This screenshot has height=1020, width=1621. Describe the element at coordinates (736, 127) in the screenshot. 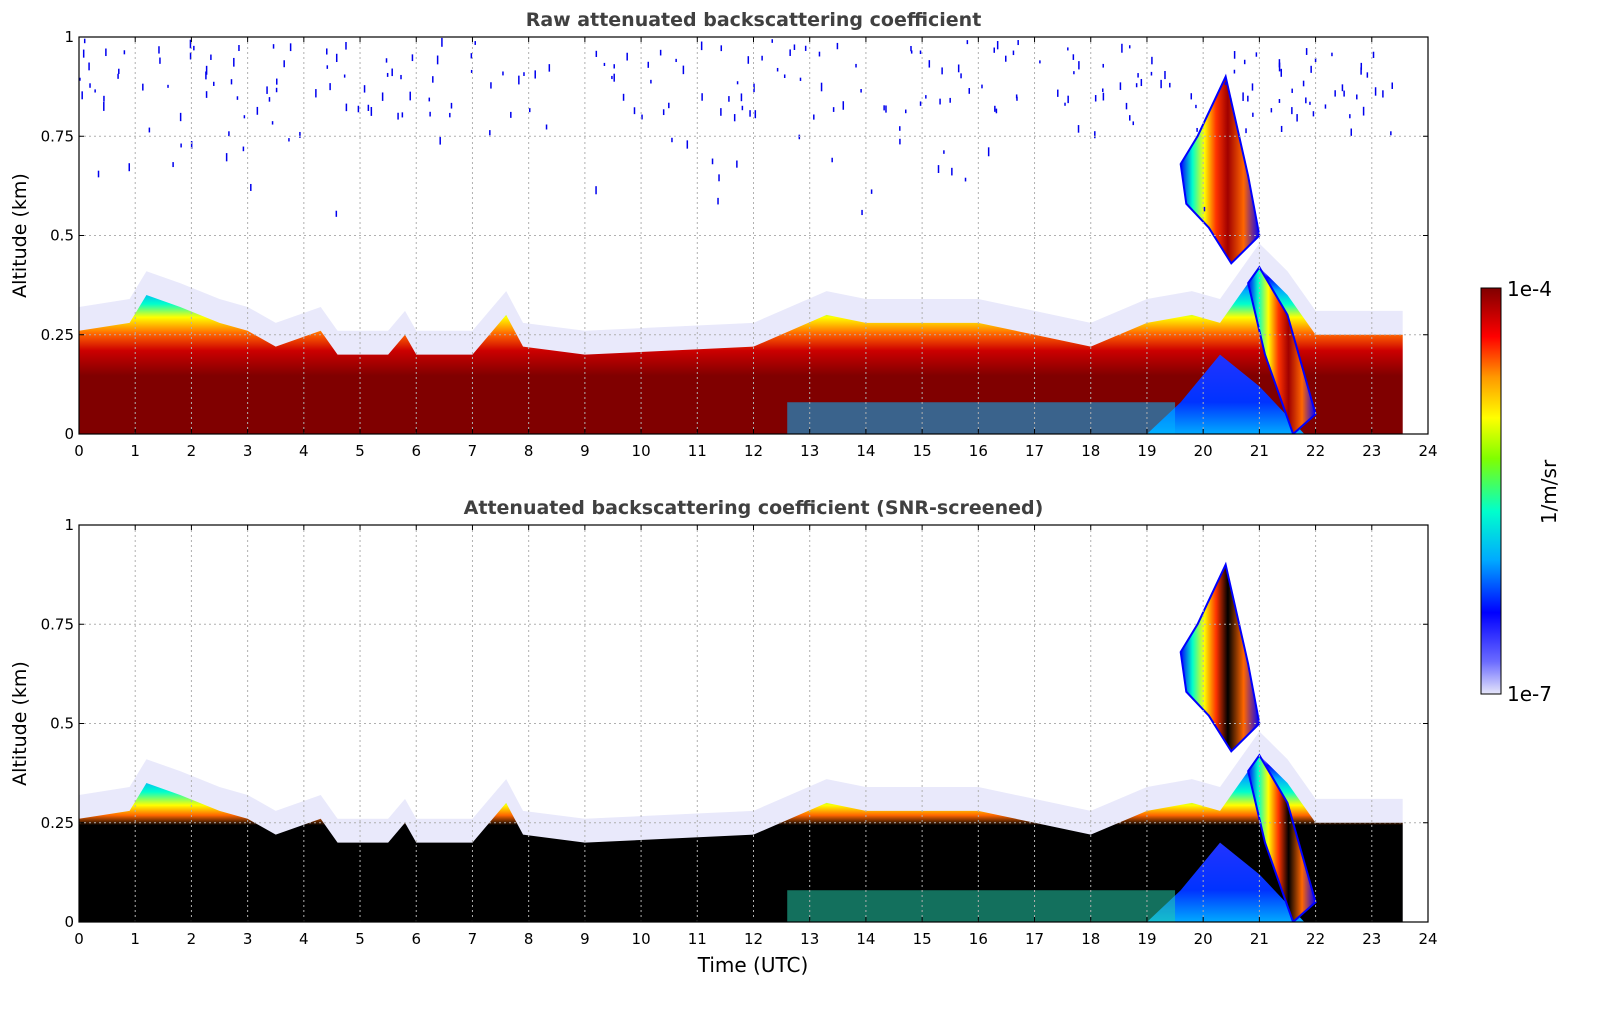

I see `noise-speckles` at that location.